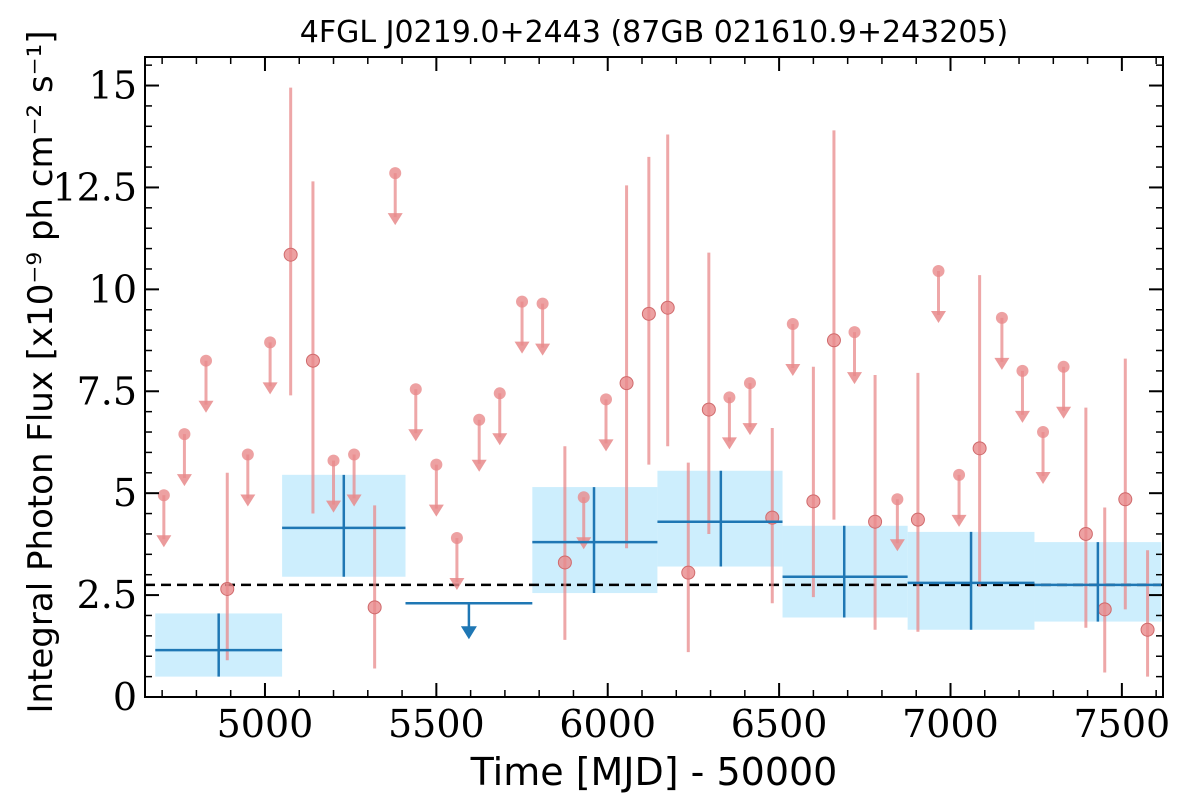 The width and height of the screenshot is (1200, 800). What do you see at coordinates (107, 391) in the screenshot?
I see `y-tick-label: 7.5` at bounding box center [107, 391].